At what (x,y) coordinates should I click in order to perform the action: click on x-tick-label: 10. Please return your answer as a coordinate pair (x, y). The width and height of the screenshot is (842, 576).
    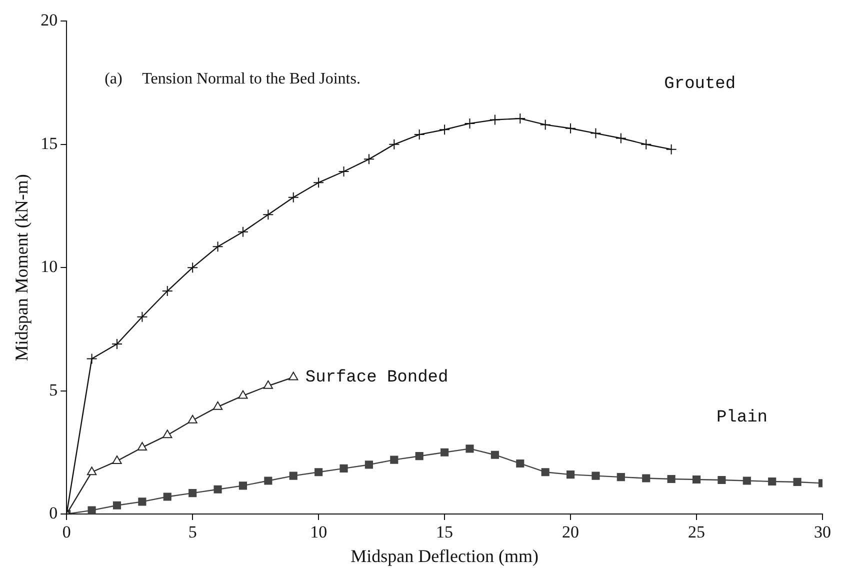
    Looking at the image, I should click on (319, 532).